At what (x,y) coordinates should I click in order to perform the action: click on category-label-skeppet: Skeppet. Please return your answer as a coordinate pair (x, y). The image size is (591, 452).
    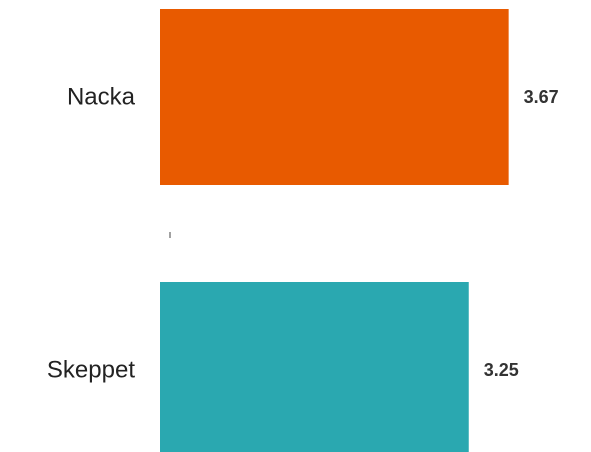
    Looking at the image, I should click on (91, 370).